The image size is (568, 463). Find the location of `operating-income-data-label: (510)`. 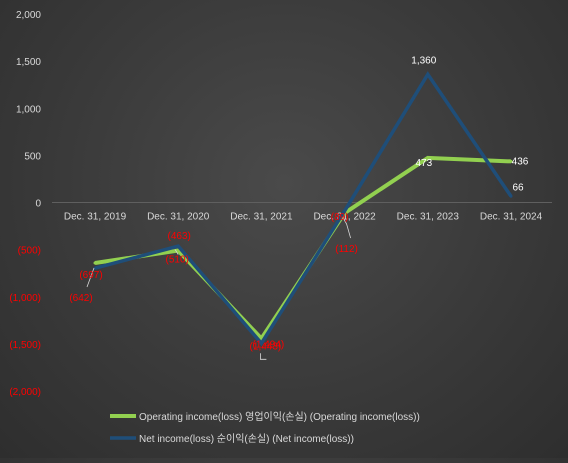

operating-income-data-label: (510) is located at coordinates (177, 260).